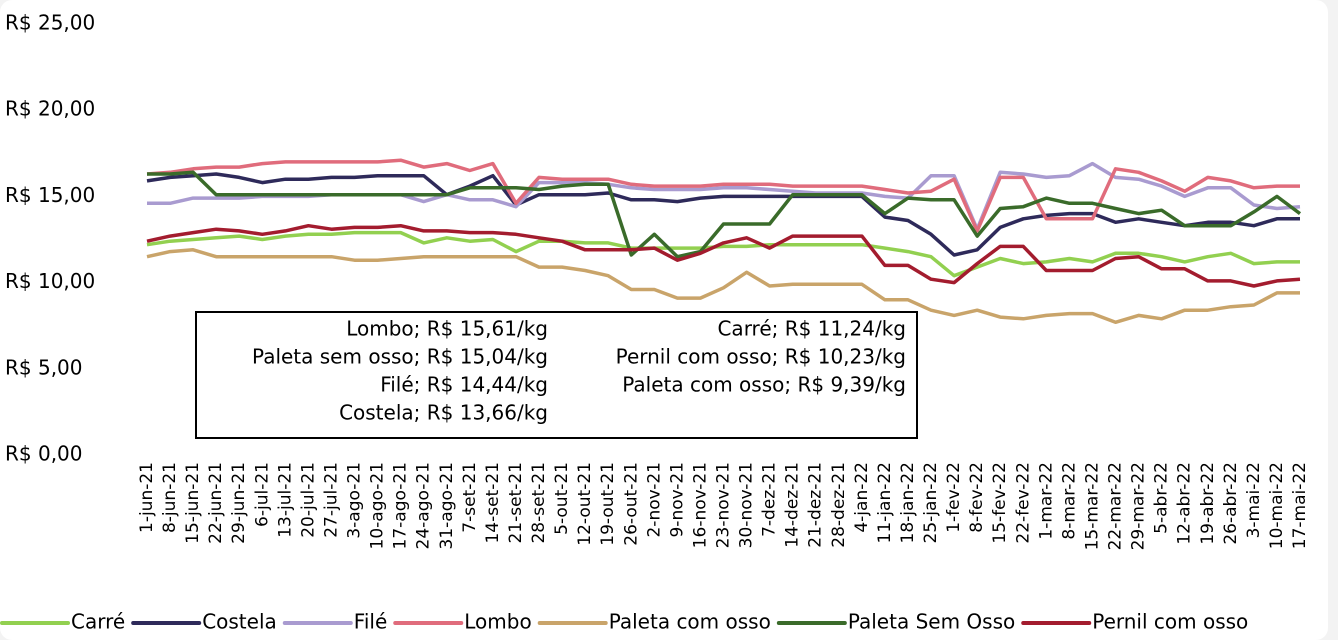 The image size is (1338, 640). What do you see at coordinates (1162, 498) in the screenshot?
I see `x-tick-label: 5-abr-22` at bounding box center [1162, 498].